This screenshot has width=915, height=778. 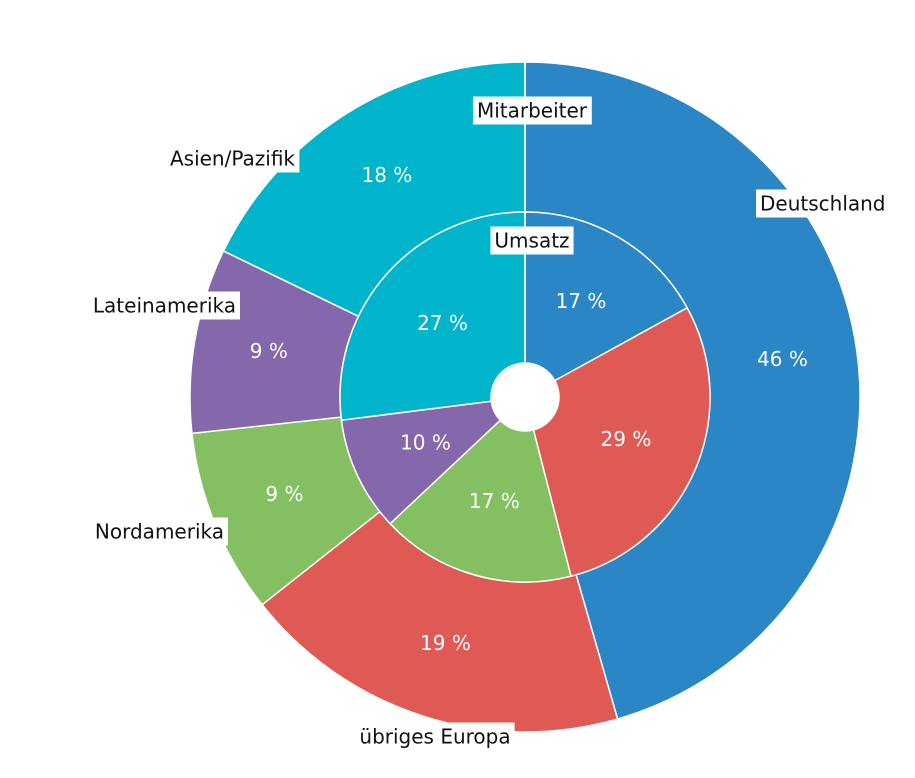 I want to click on category-label: Lateinamerika, so click(x=164, y=305).